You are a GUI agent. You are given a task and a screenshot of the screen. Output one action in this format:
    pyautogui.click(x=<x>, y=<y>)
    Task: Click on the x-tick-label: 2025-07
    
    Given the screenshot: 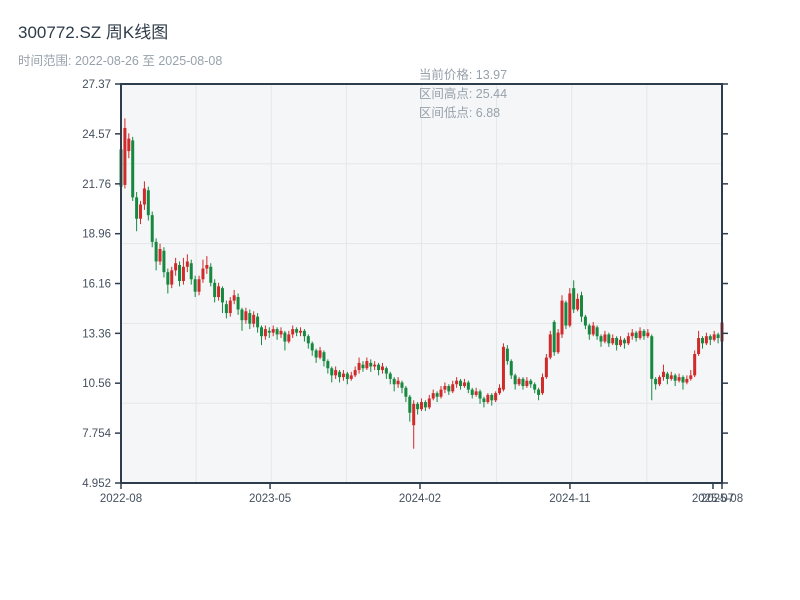 What is the action you would take?
    pyautogui.click(x=713, y=499)
    